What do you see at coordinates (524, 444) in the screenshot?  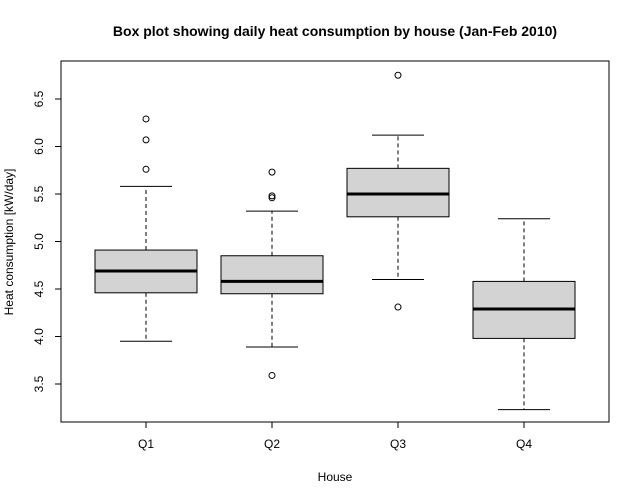 I see `x-tick-label: Q4` at bounding box center [524, 444].